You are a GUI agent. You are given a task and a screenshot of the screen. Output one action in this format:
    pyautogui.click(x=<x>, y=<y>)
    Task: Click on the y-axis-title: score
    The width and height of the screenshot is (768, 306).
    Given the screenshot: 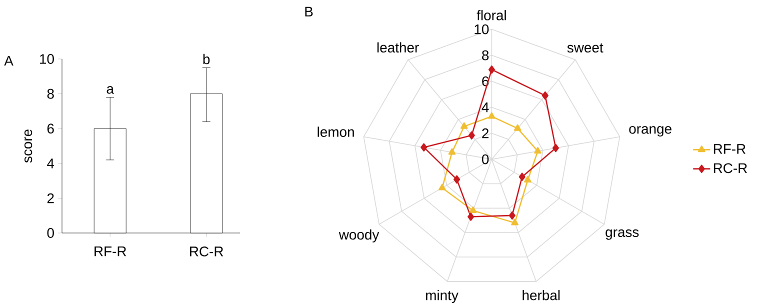 What is the action you would take?
    pyautogui.click(x=28, y=146)
    